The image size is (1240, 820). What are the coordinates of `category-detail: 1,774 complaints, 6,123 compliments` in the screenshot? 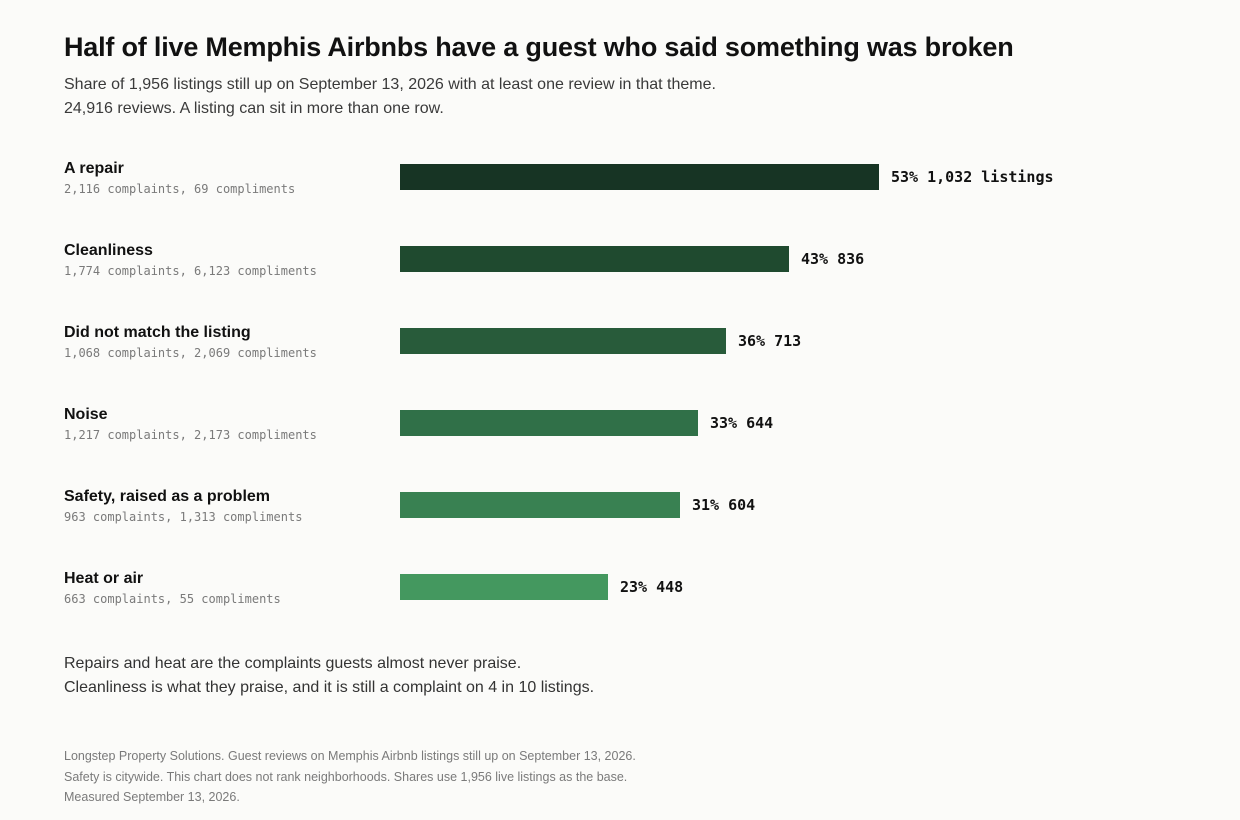 It's located at (190, 271).